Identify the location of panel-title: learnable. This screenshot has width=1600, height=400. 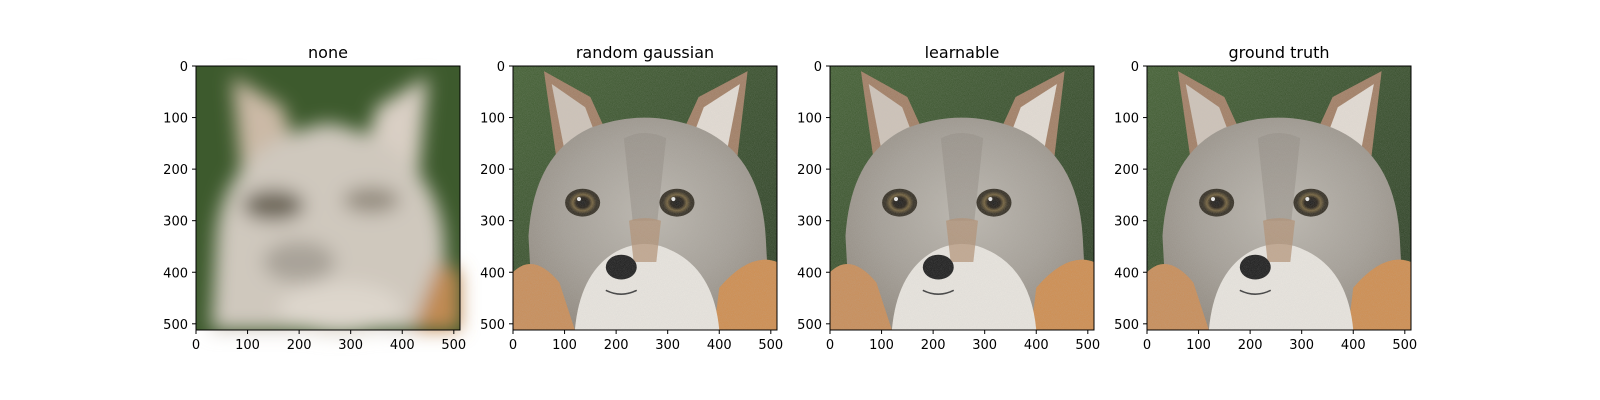
(962, 52).